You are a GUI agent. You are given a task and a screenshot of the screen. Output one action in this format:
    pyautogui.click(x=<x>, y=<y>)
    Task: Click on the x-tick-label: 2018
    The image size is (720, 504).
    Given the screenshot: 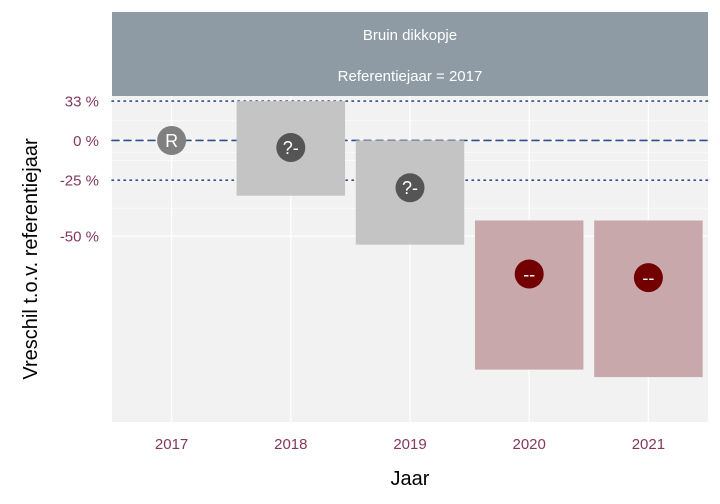 What is the action you would take?
    pyautogui.click(x=290, y=444)
    